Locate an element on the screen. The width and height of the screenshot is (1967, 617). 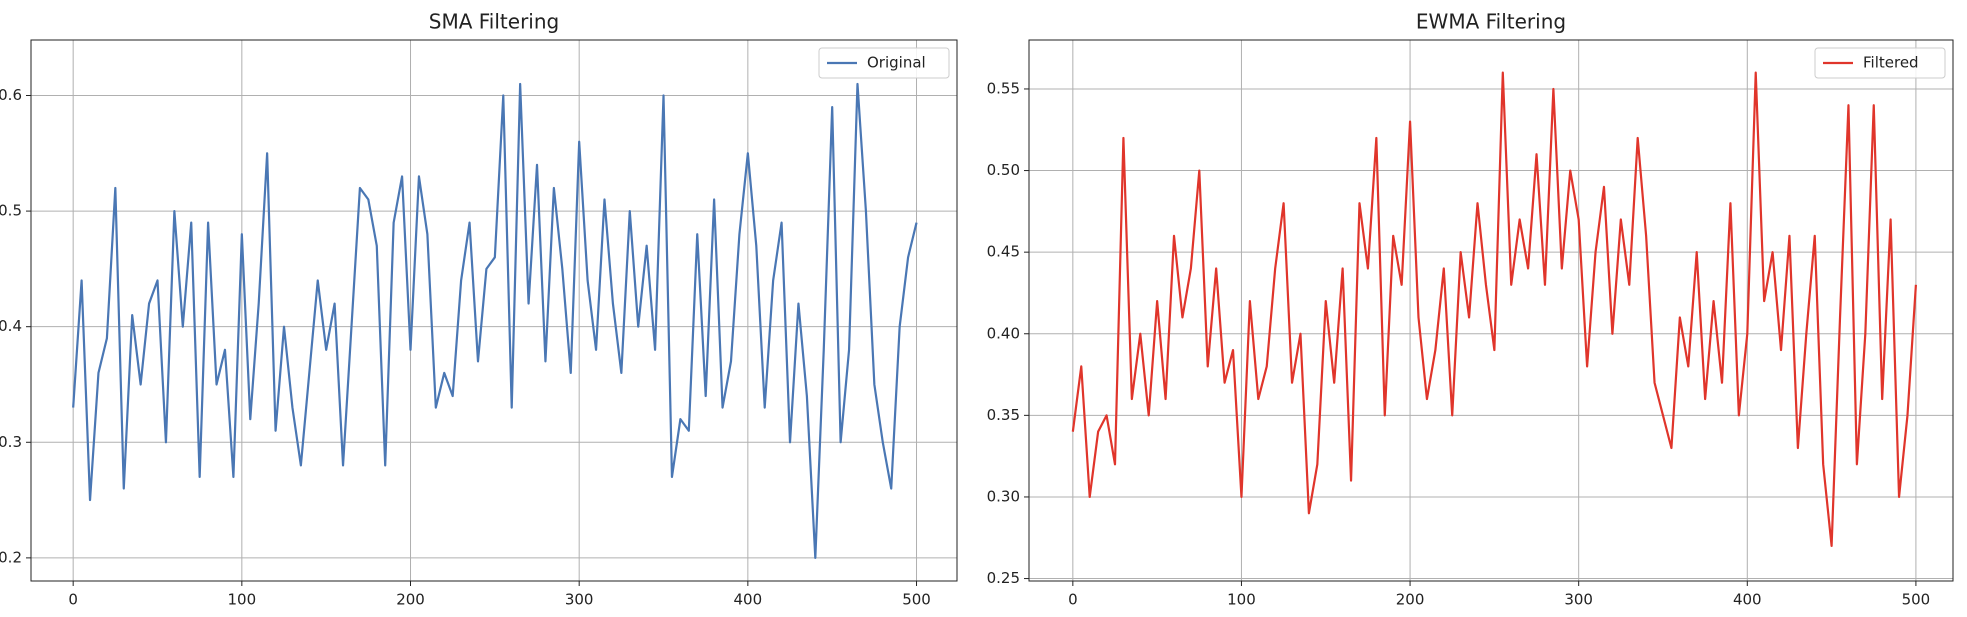
chart-title: SMA Filtering is located at coordinates (494, 22).